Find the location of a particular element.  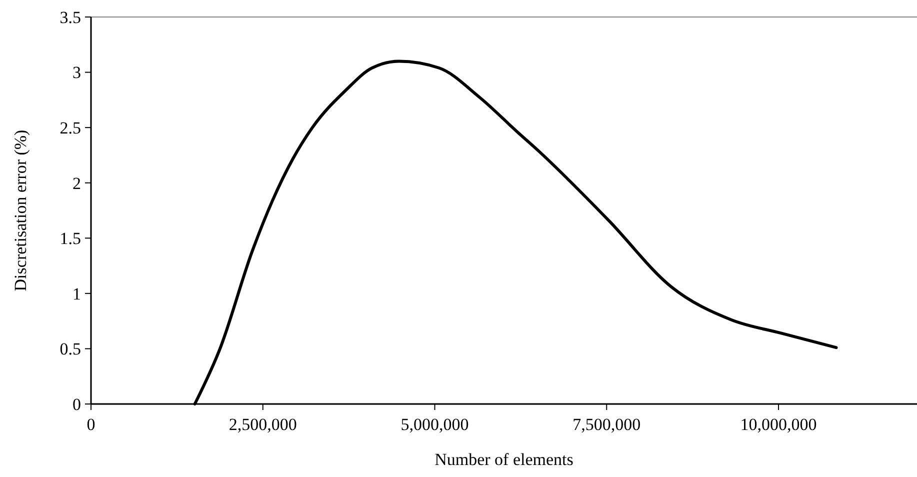

x-tick-label: 7,500,000 is located at coordinates (606, 424).